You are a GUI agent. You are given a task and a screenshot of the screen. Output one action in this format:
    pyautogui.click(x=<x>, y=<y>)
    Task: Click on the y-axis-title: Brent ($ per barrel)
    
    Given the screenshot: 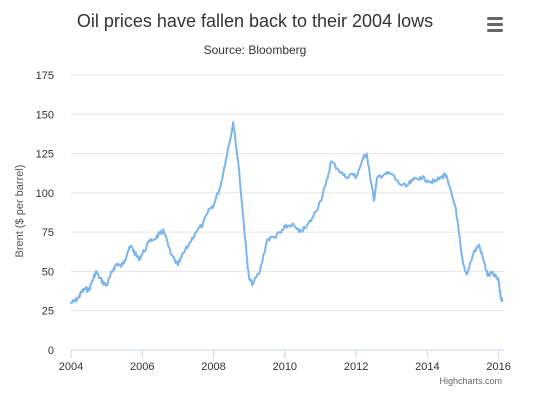 What is the action you would take?
    pyautogui.click(x=20, y=211)
    